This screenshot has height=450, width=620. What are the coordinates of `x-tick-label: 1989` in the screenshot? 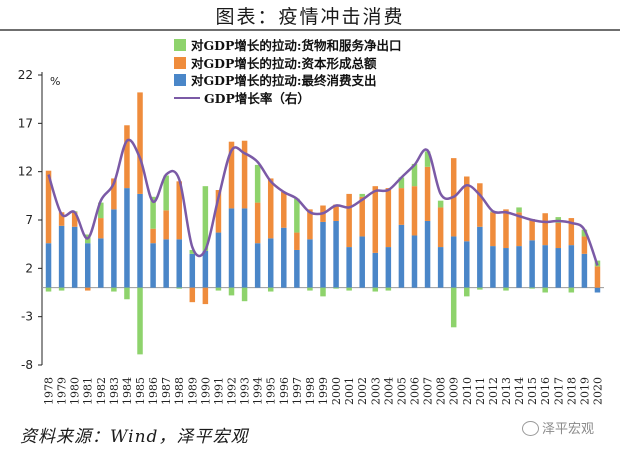 It's located at (192, 391).